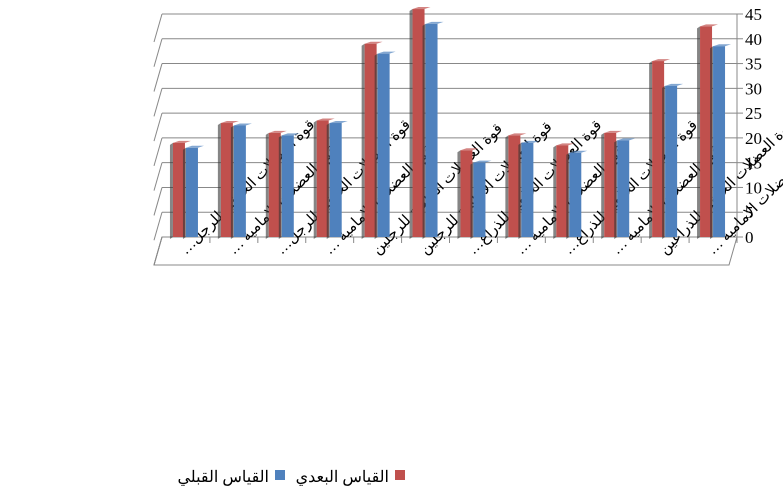 Image resolution: width=783 pixels, height=498 pixels. I want to click on y-tick-label: 20, so click(753, 138).